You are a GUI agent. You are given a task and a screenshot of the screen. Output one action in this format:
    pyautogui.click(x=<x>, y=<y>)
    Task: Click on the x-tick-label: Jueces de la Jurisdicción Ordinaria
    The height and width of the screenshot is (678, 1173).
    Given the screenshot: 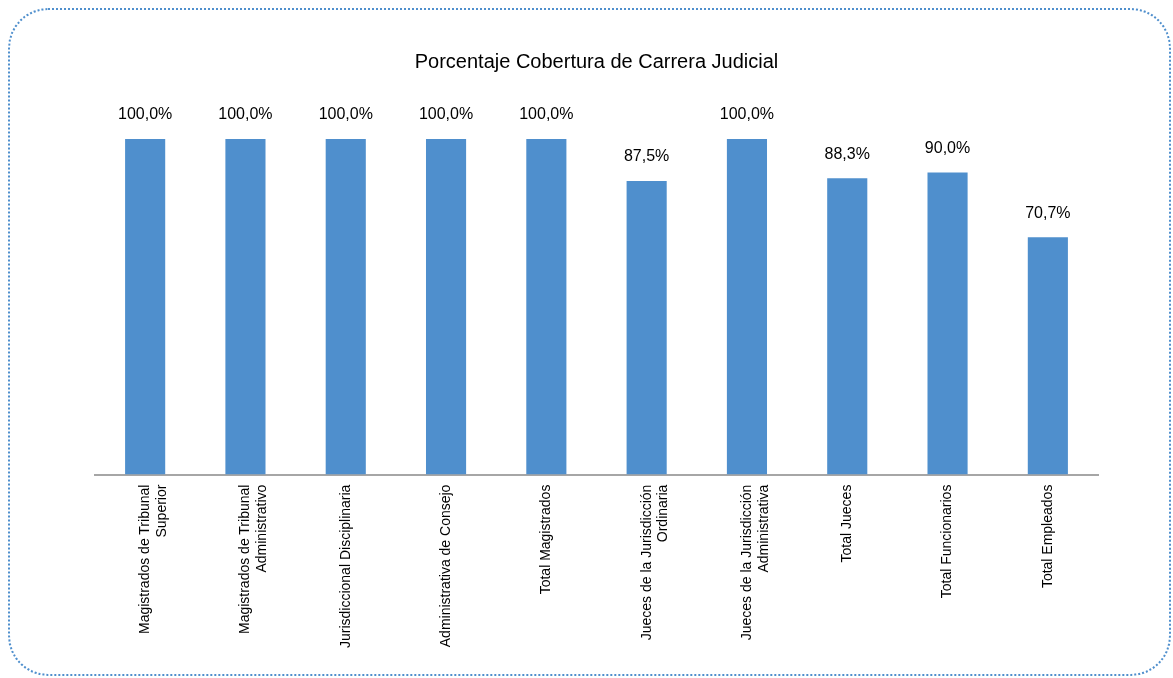 What is the action you would take?
    pyautogui.click(x=654, y=562)
    